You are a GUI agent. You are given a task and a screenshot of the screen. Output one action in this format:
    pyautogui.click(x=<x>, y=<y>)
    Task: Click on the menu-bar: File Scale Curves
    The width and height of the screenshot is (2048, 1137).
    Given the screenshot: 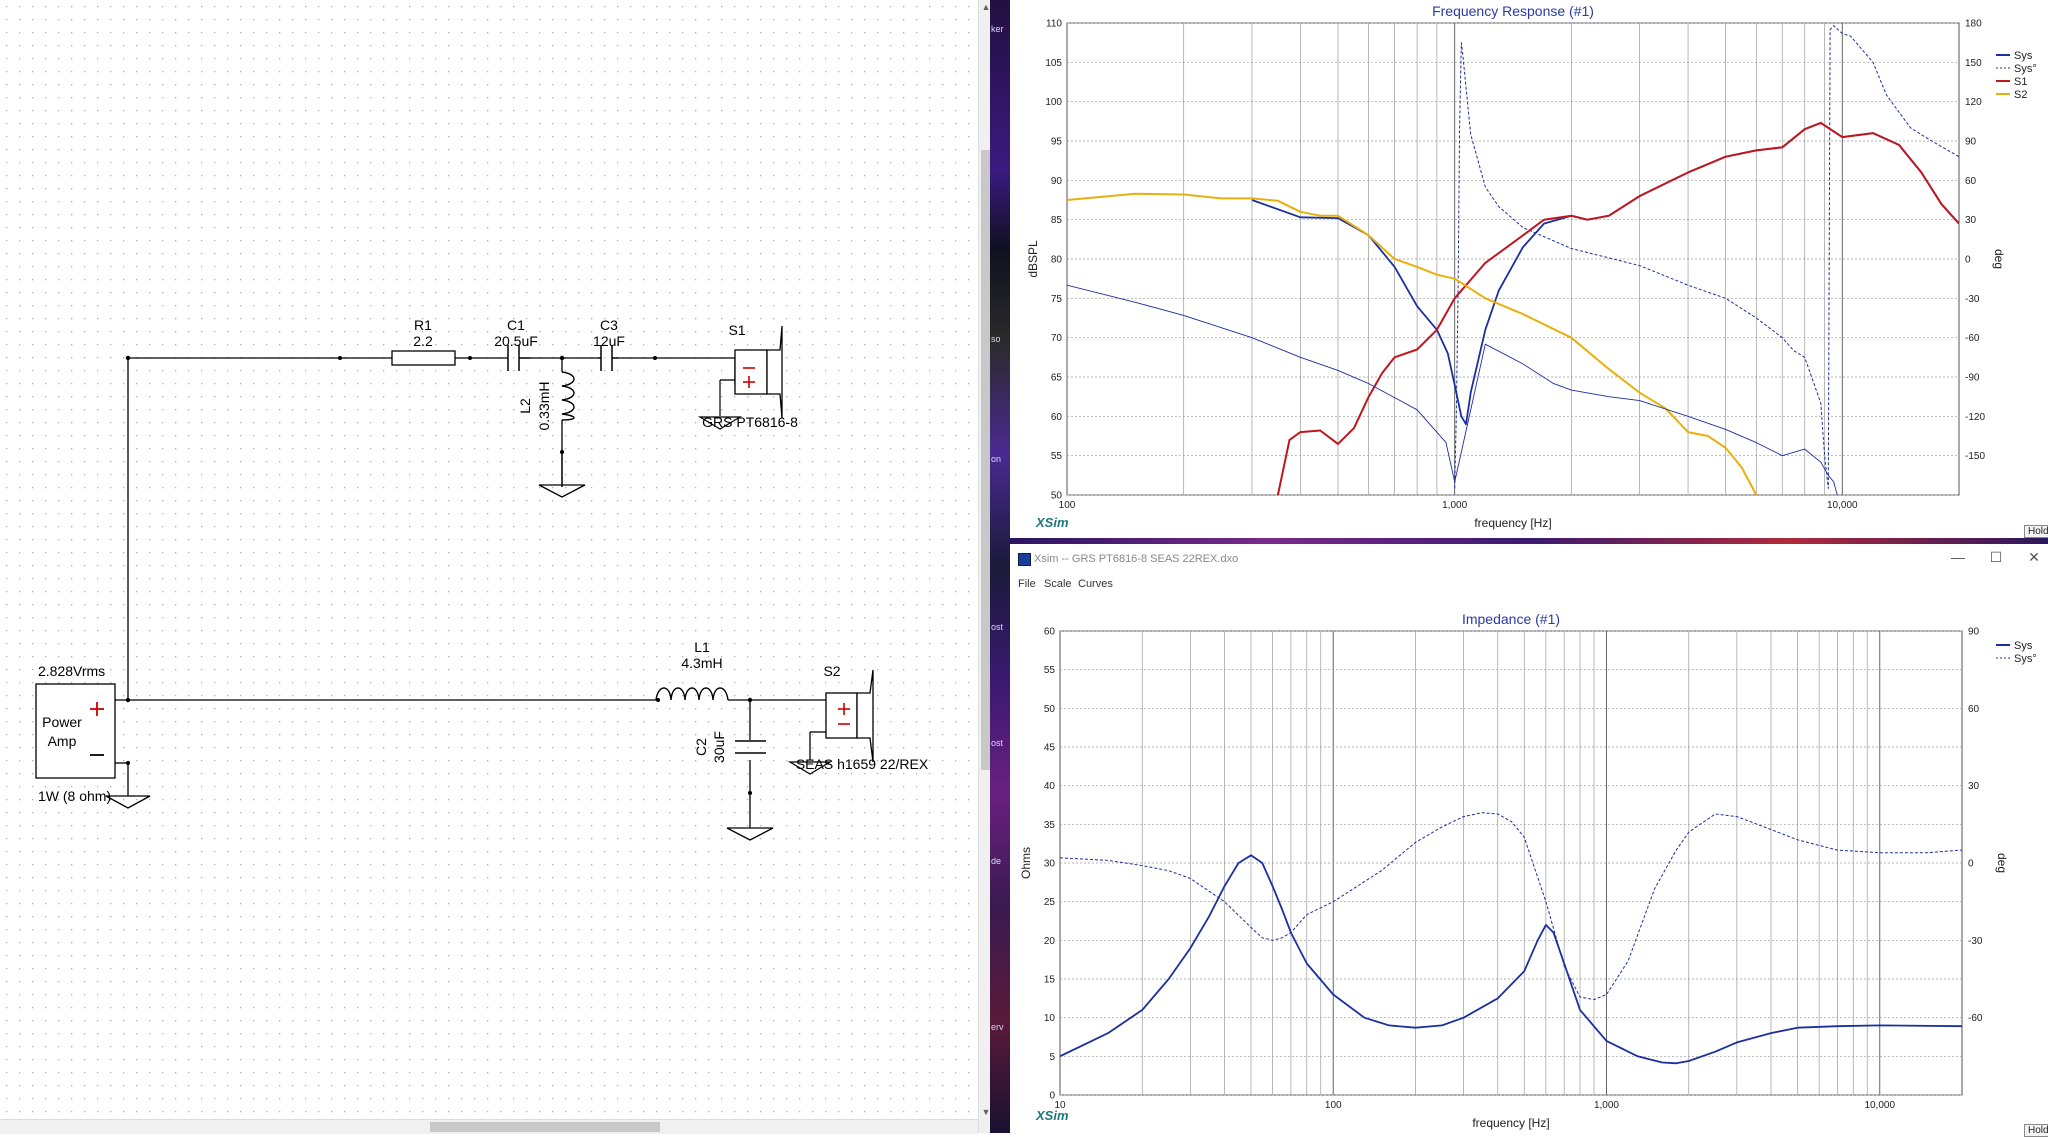 What is the action you would take?
    pyautogui.click(x=1529, y=585)
    